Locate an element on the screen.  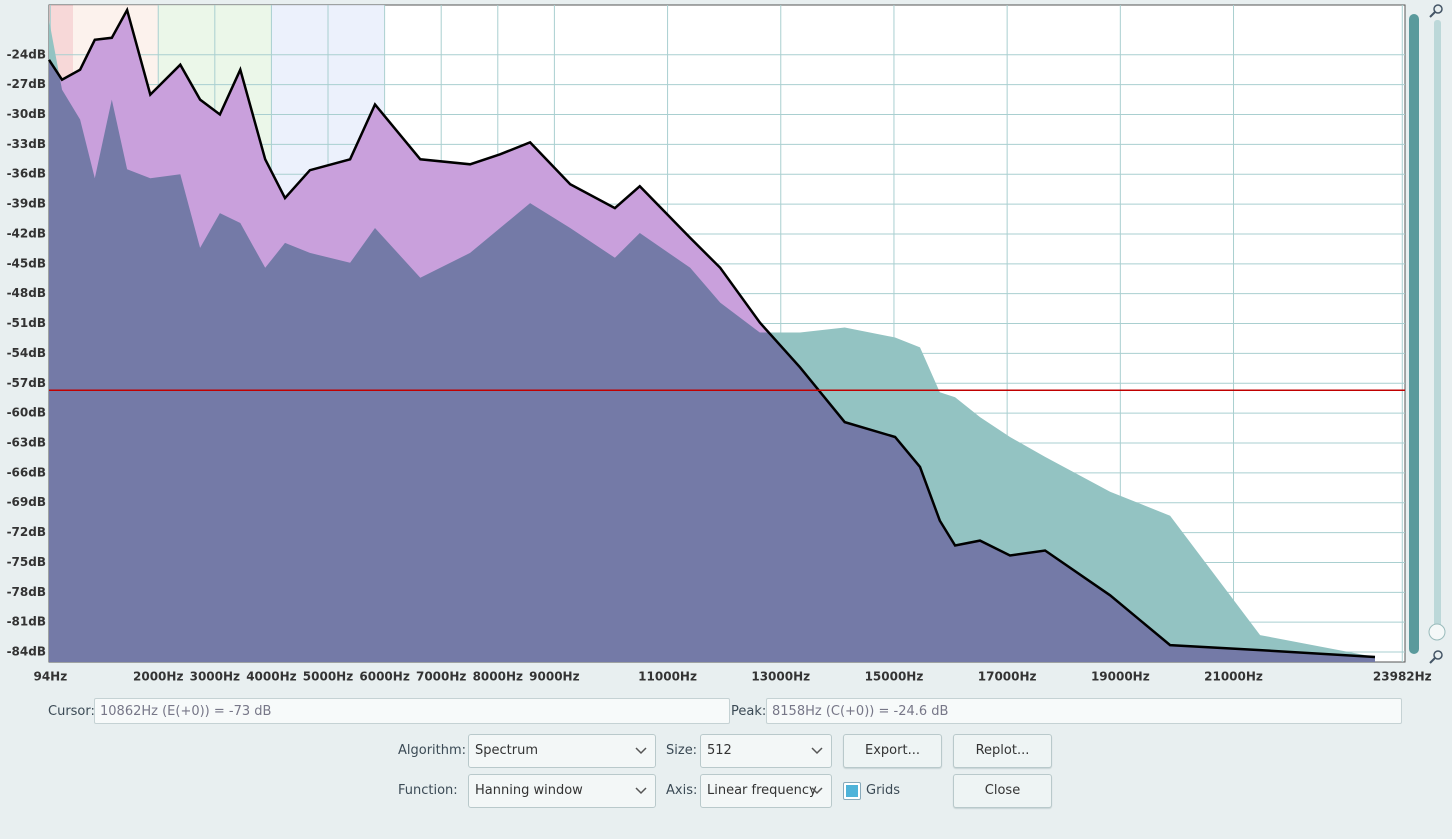
y-tick-label: -54dB is located at coordinates (26, 353).